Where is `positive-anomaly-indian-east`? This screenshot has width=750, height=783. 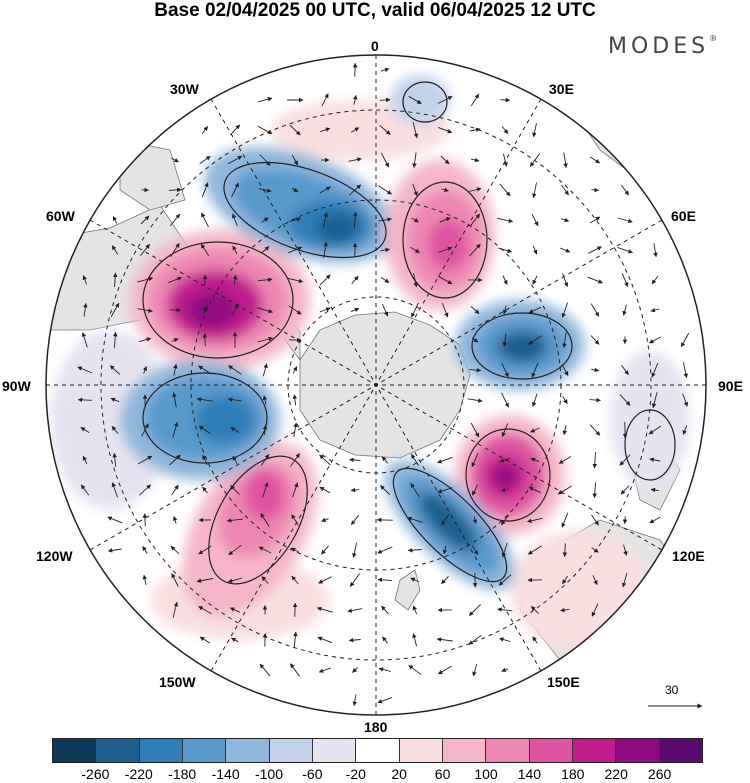 positive-anomaly-indian-east is located at coordinates (510, 475).